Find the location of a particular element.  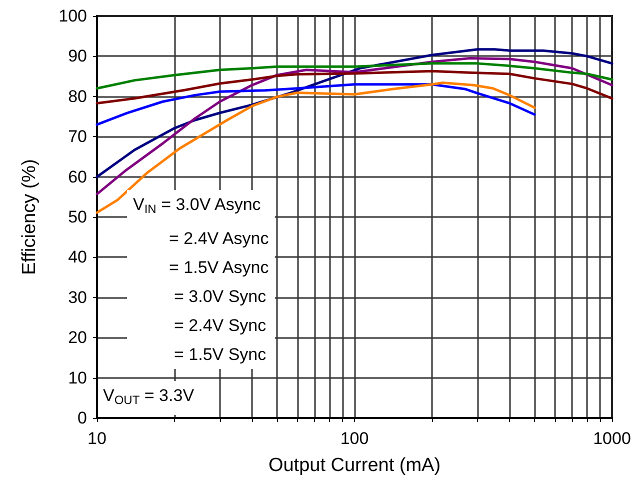

y-tick-label: 20 is located at coordinates (77, 338).